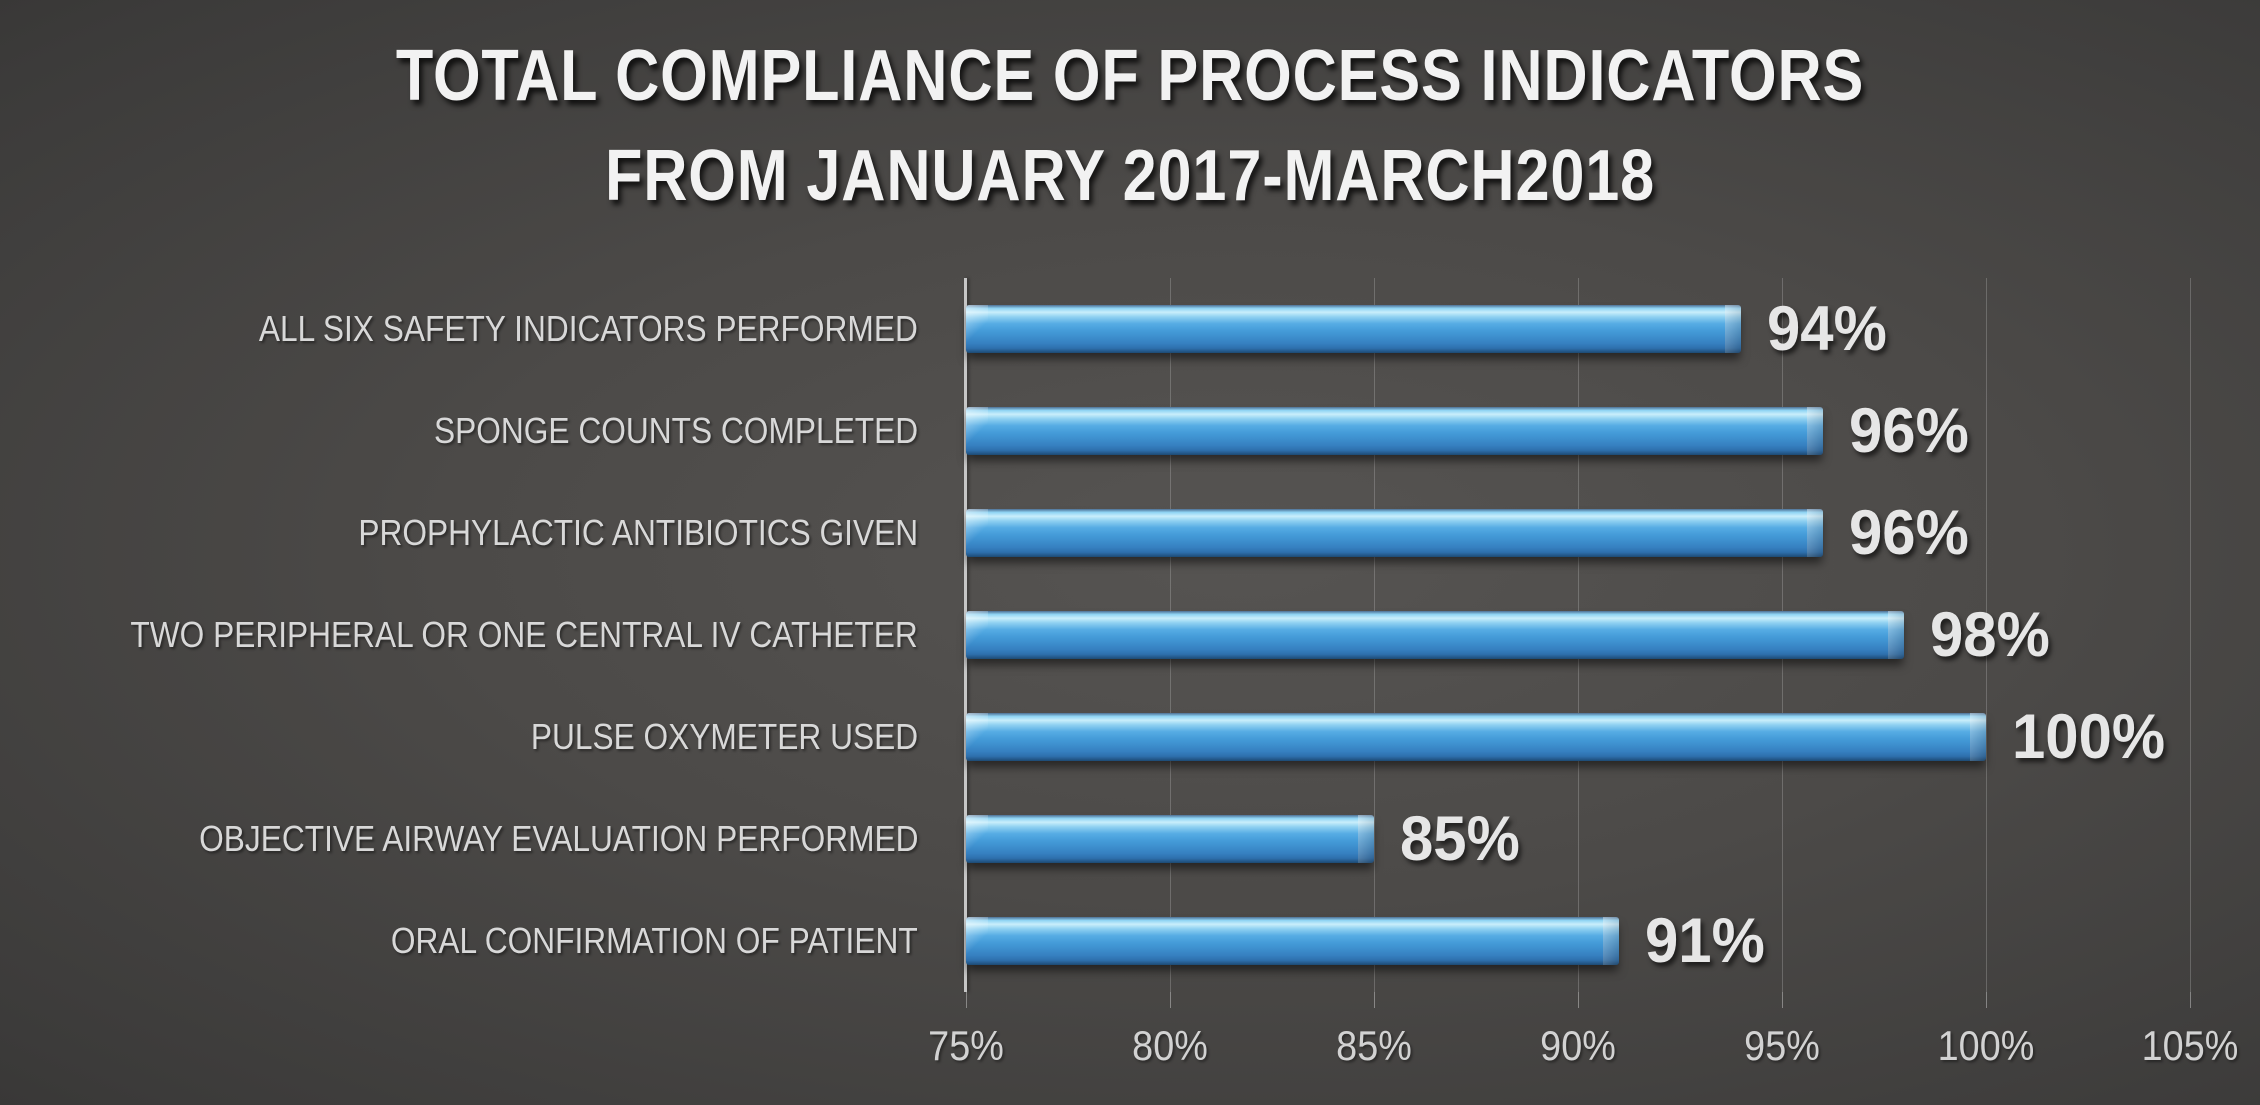 This screenshot has height=1105, width=2260. What do you see at coordinates (724, 736) in the screenshot?
I see `category-label: PULSE OXYMETER USED` at bounding box center [724, 736].